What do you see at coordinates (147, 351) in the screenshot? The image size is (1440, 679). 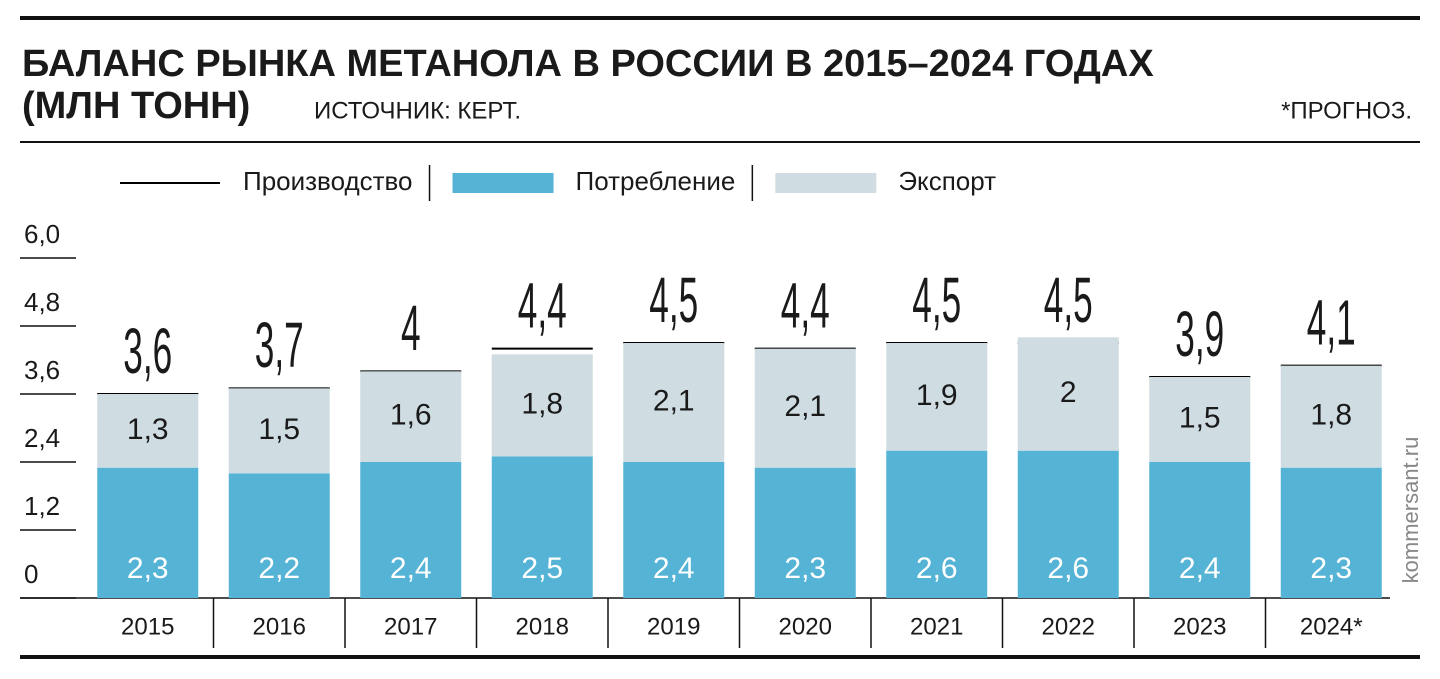 I see `production-label: 3,6` at bounding box center [147, 351].